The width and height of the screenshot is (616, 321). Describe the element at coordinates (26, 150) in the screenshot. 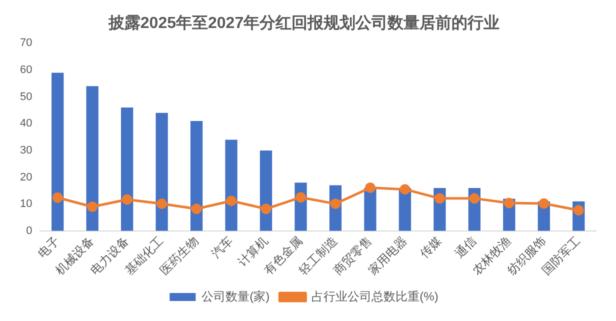

I see `y-tick-label: 30` at that location.